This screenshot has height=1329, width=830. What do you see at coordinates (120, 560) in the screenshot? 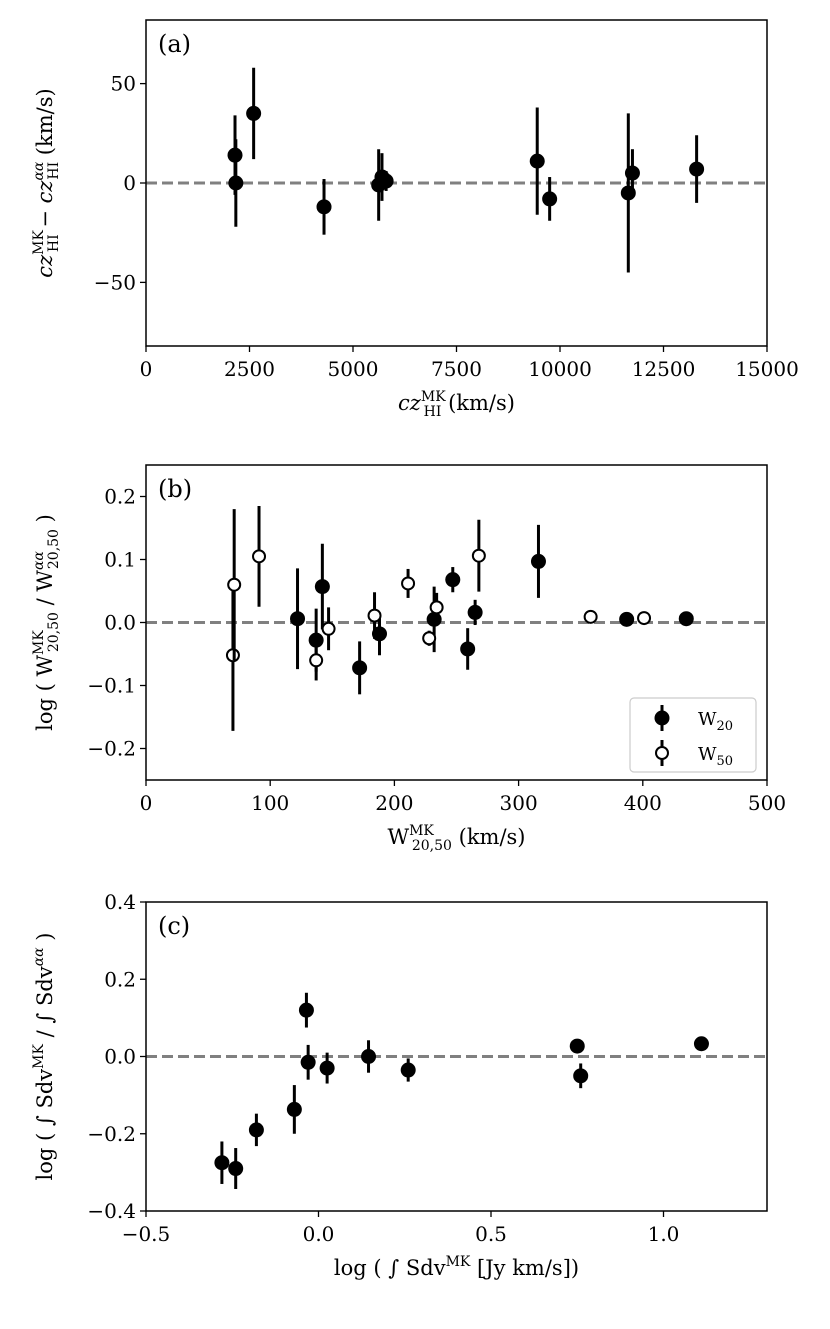
I see `y-tick-label: 0.1` at bounding box center [120, 560].